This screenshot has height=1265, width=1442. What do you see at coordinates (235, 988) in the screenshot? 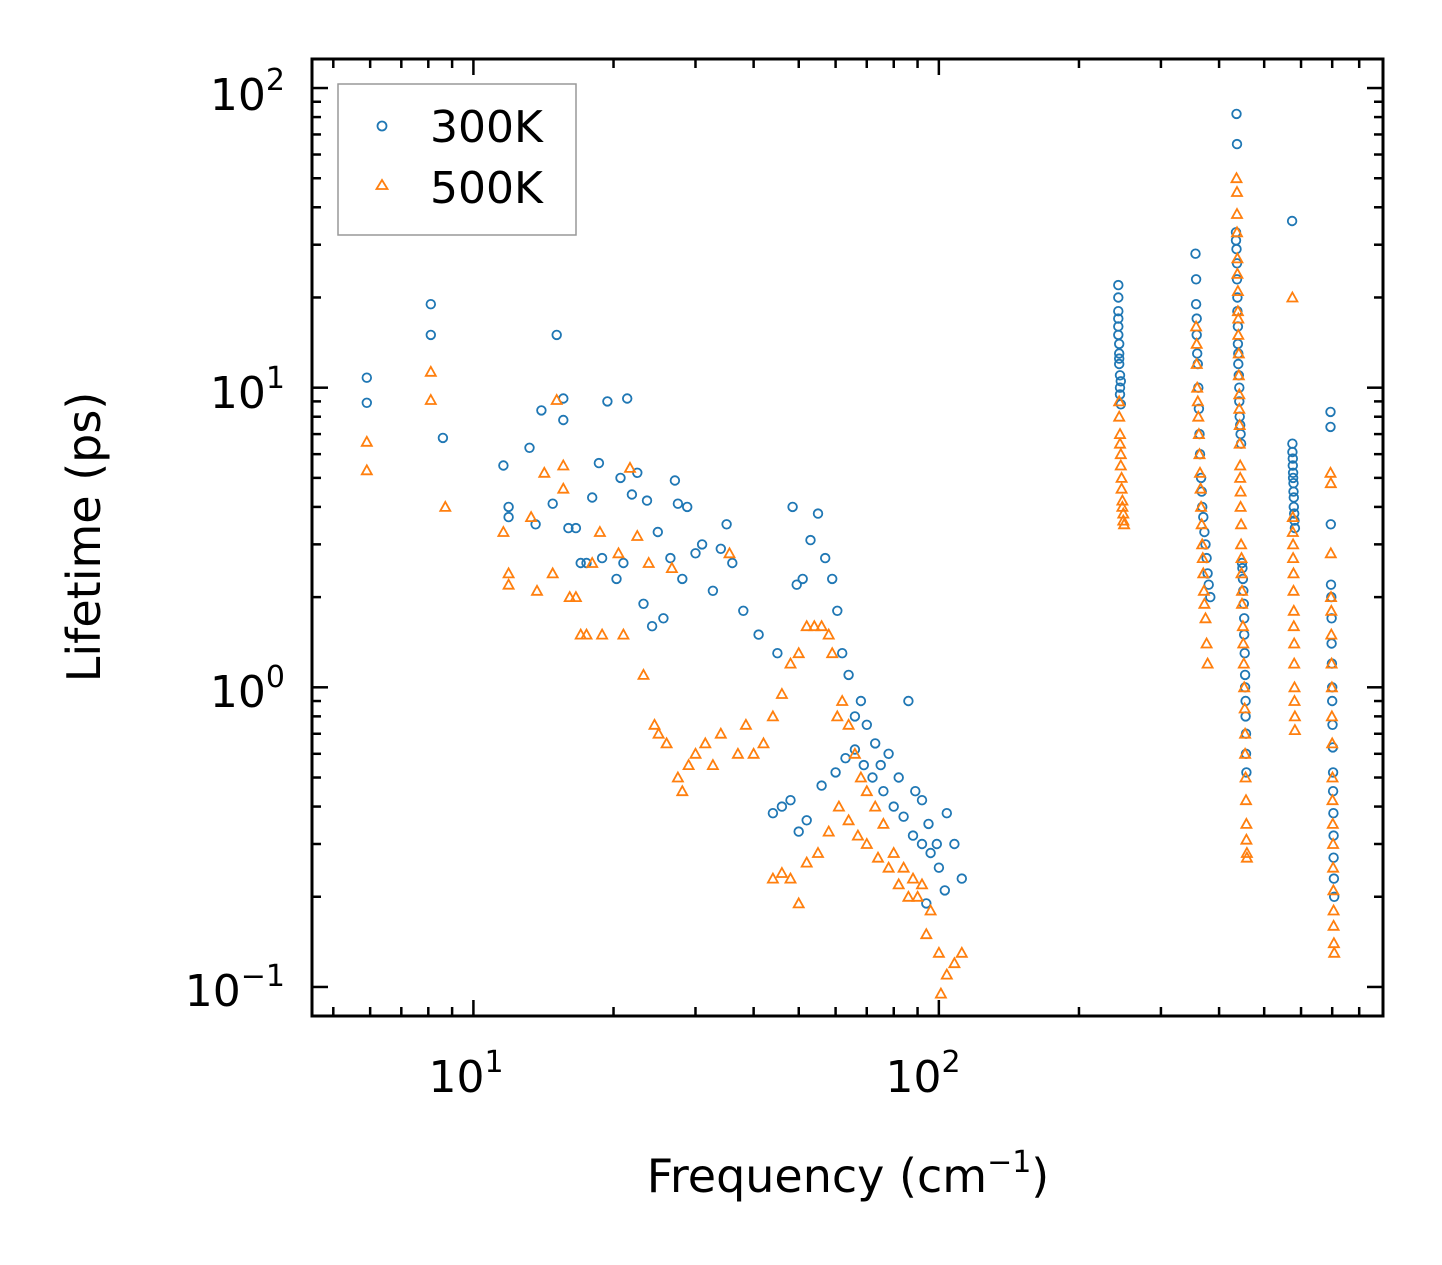
I see `y-tick-label-0.1: 10⁻¹` at bounding box center [235, 988].